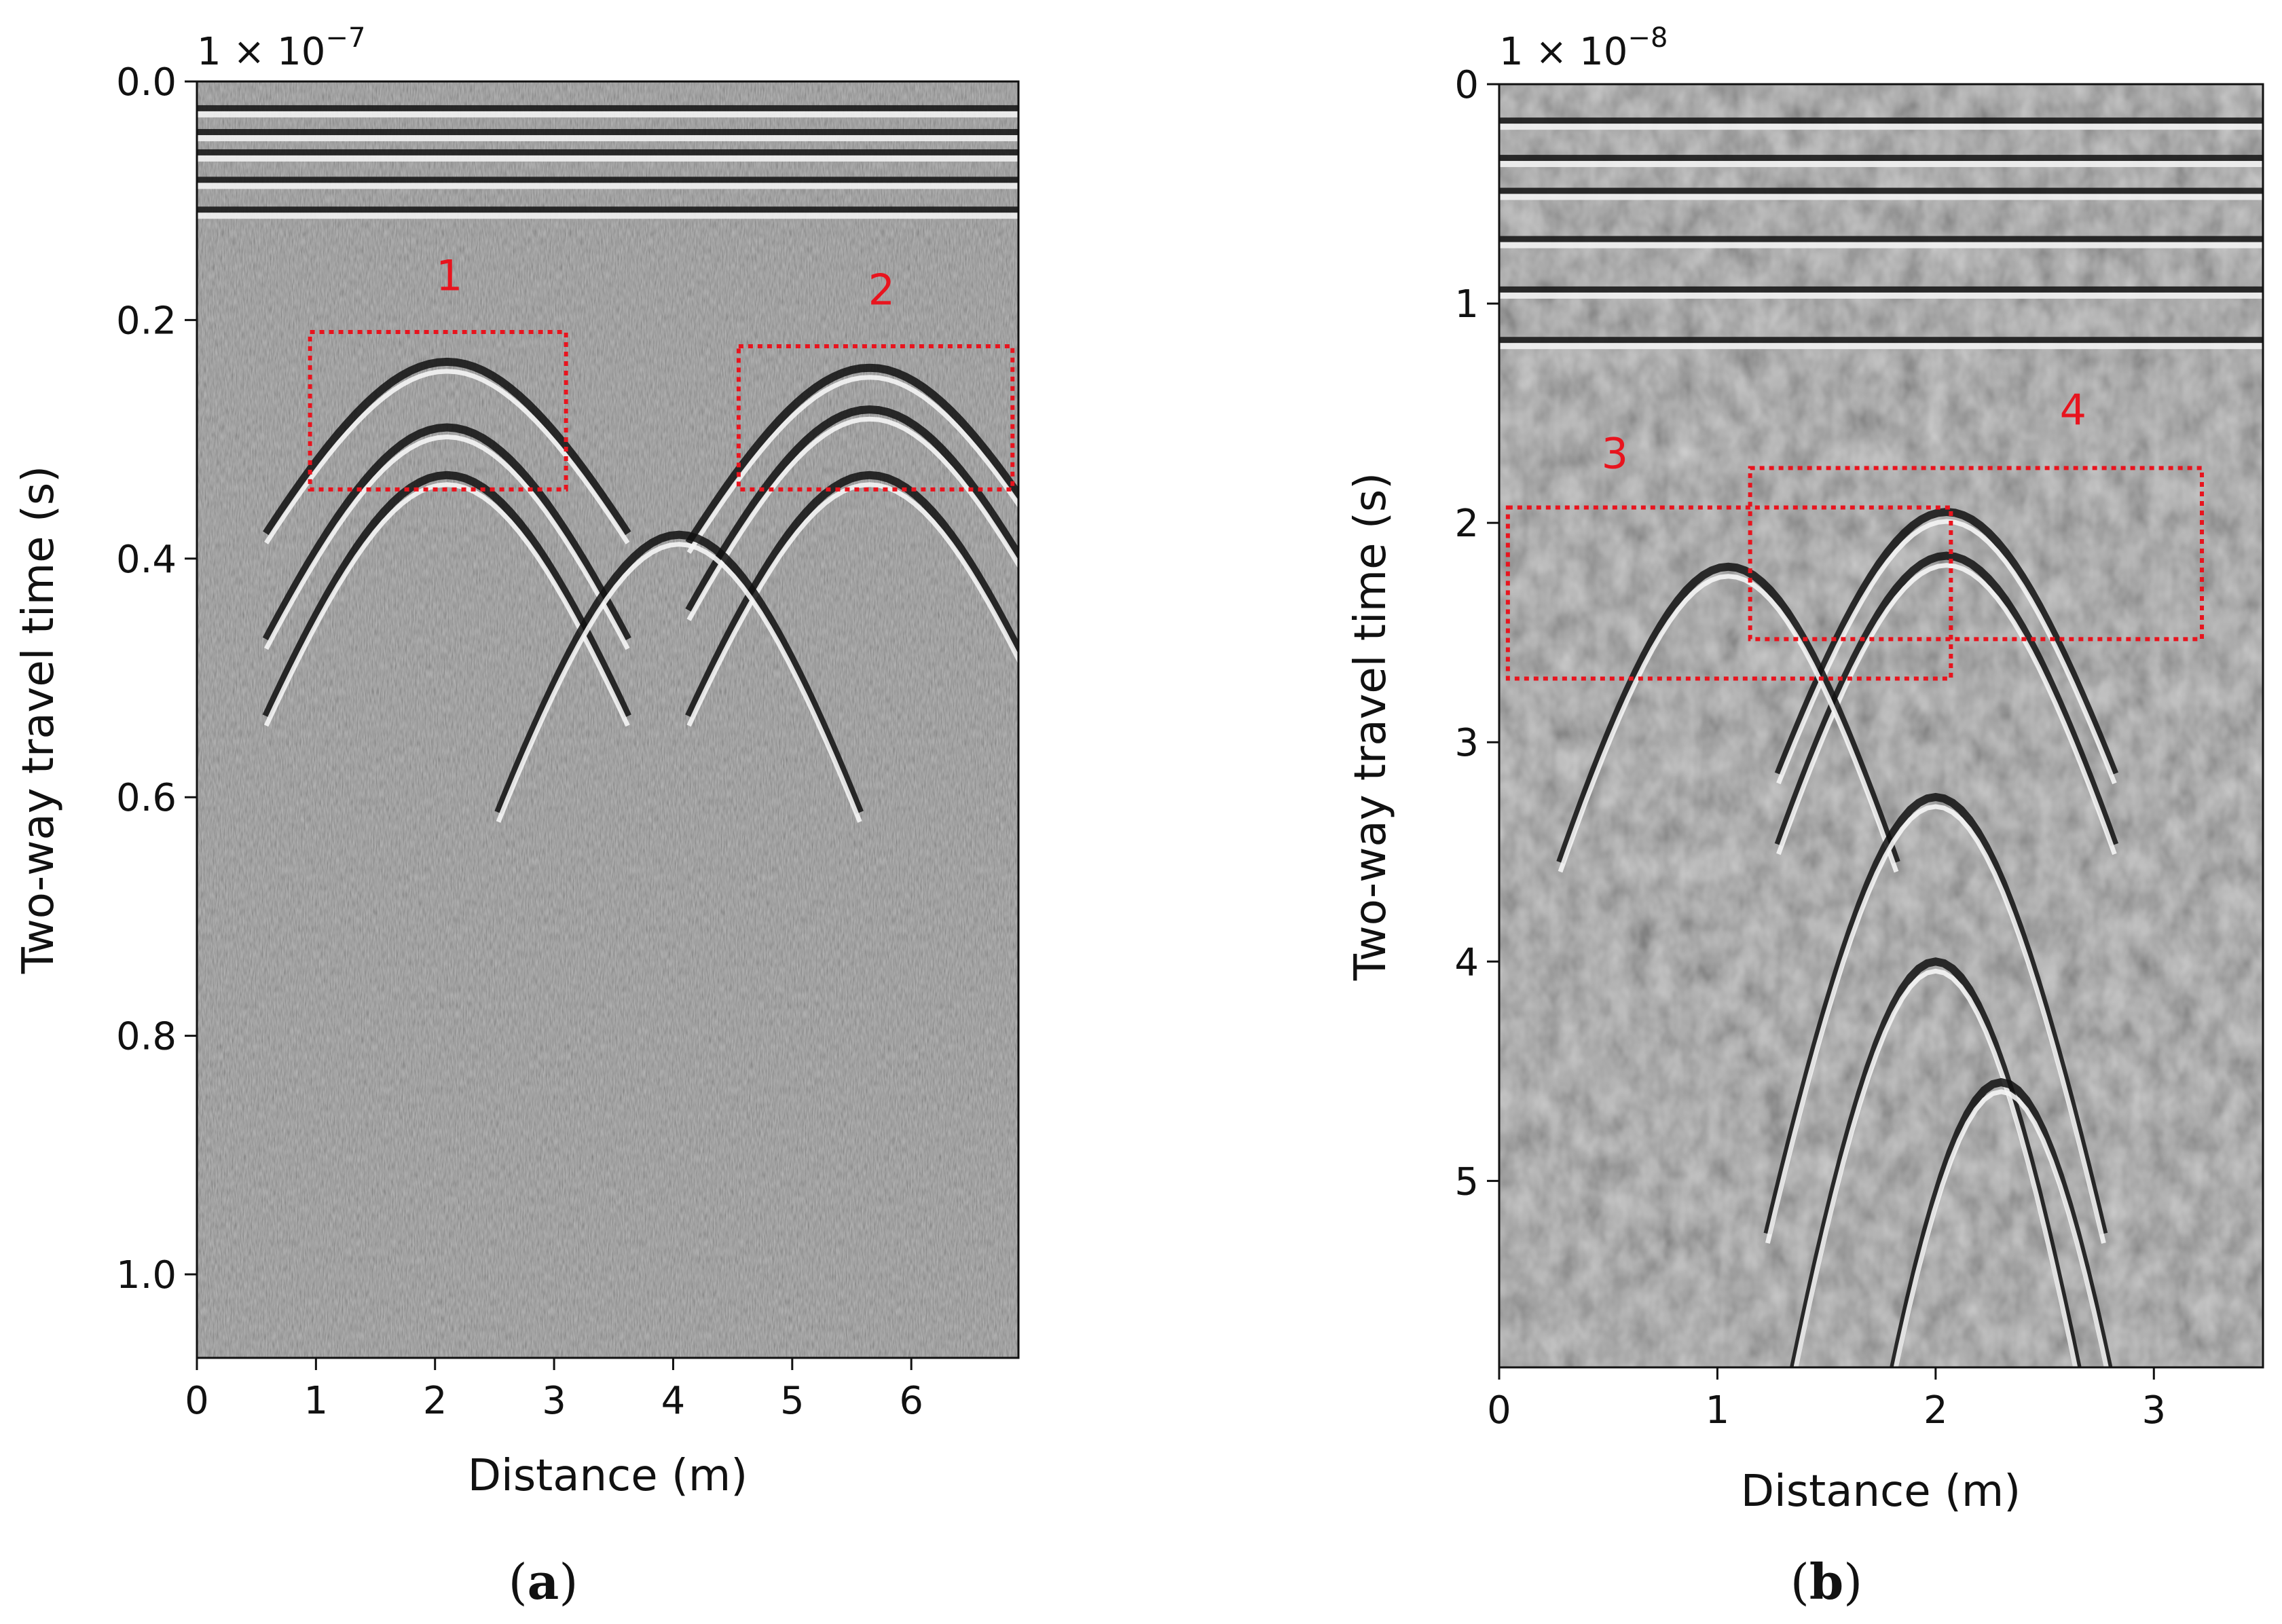 The image size is (2282, 1624). Describe the element at coordinates (146, 560) in the screenshot. I see `y-tick-label: 0.4` at that location.